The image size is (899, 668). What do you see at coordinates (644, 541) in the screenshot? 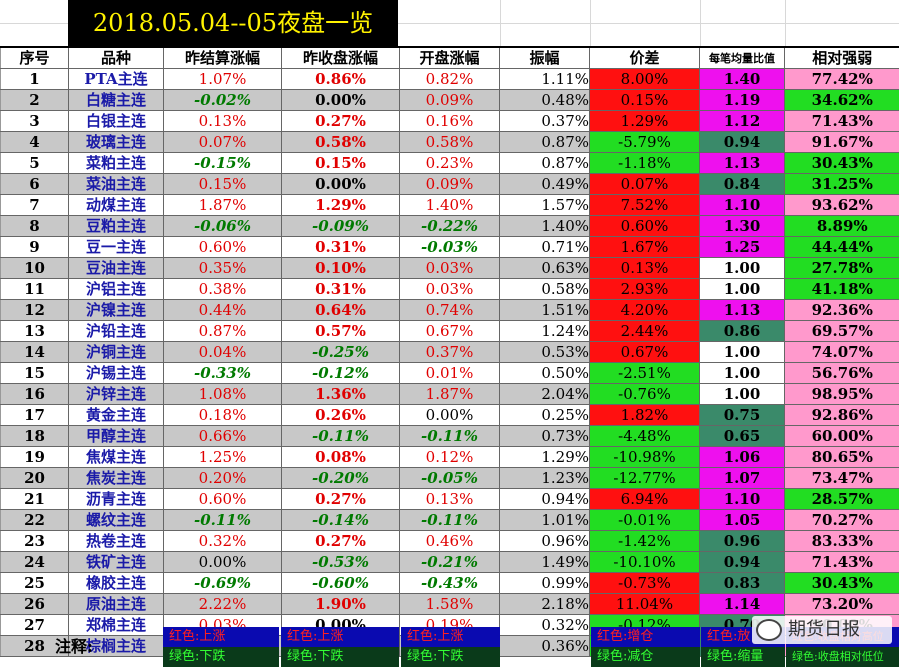
I see `row-spread: -1.42%` at bounding box center [644, 541].